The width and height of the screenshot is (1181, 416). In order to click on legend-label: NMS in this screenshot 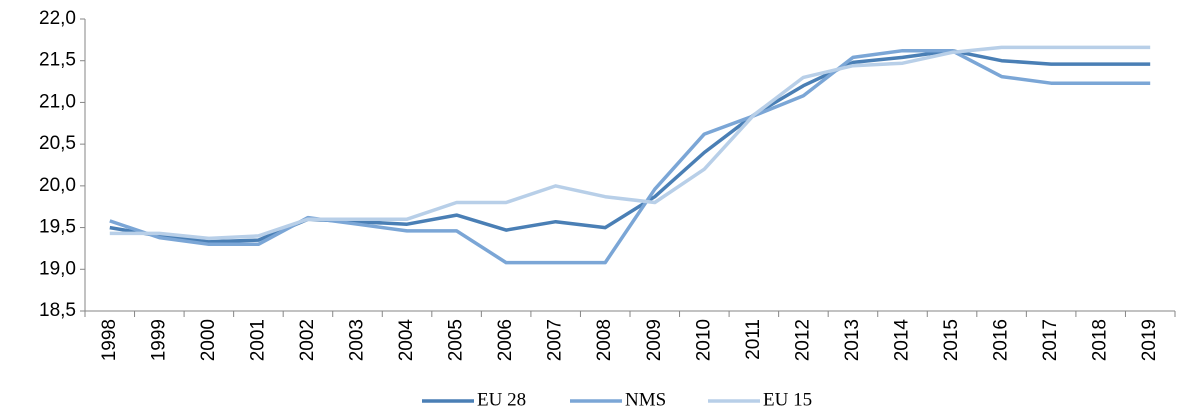, I will do `click(645, 399)`.